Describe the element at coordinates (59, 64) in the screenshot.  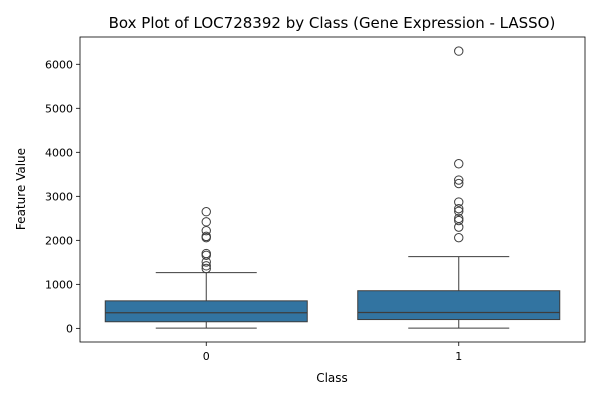
I see `y-tick-label-6: 6000` at that location.